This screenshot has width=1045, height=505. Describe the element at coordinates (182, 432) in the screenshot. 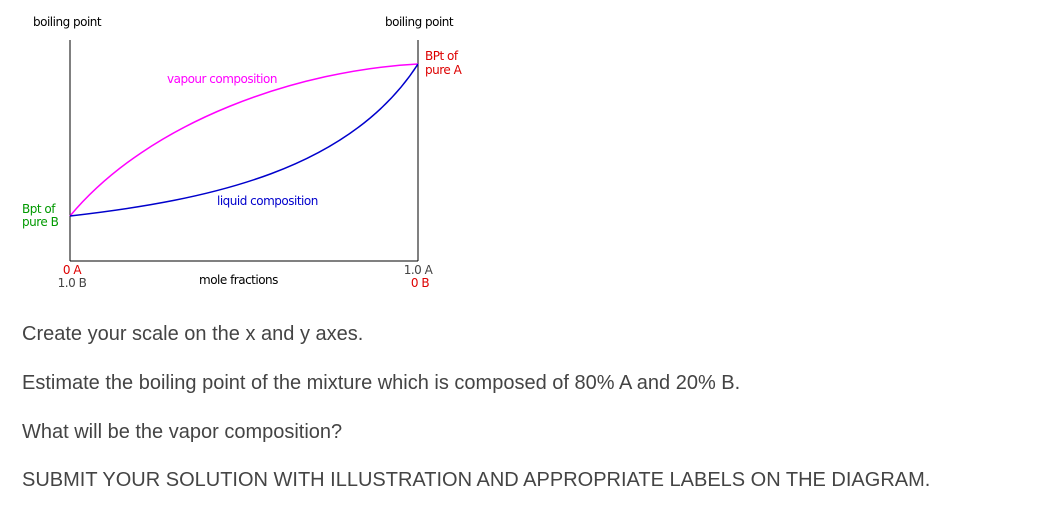

I see `instruction: What will be the vapor composition?` at that location.